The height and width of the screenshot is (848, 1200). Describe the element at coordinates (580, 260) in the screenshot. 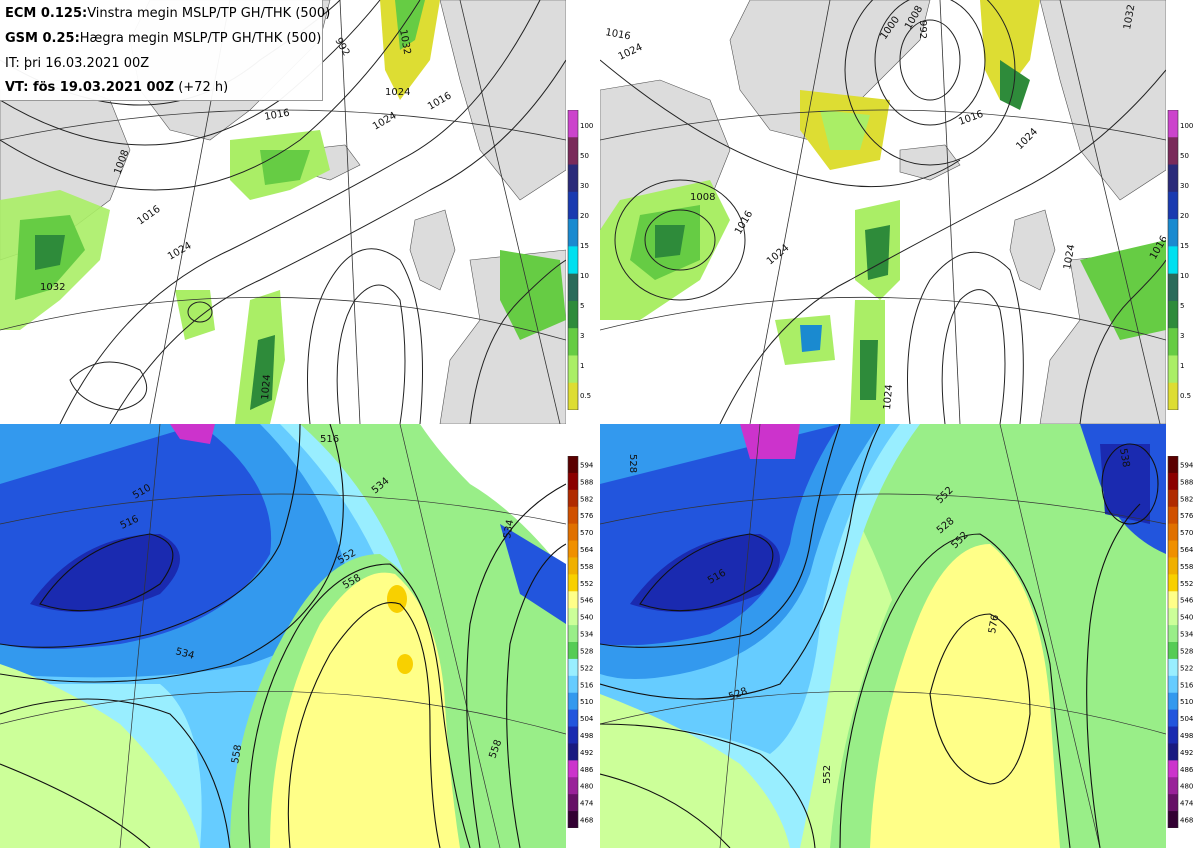

I see `precip-colorbar-svg: 100 50 30 20 15 10 5 3 1 0.5` at that location.